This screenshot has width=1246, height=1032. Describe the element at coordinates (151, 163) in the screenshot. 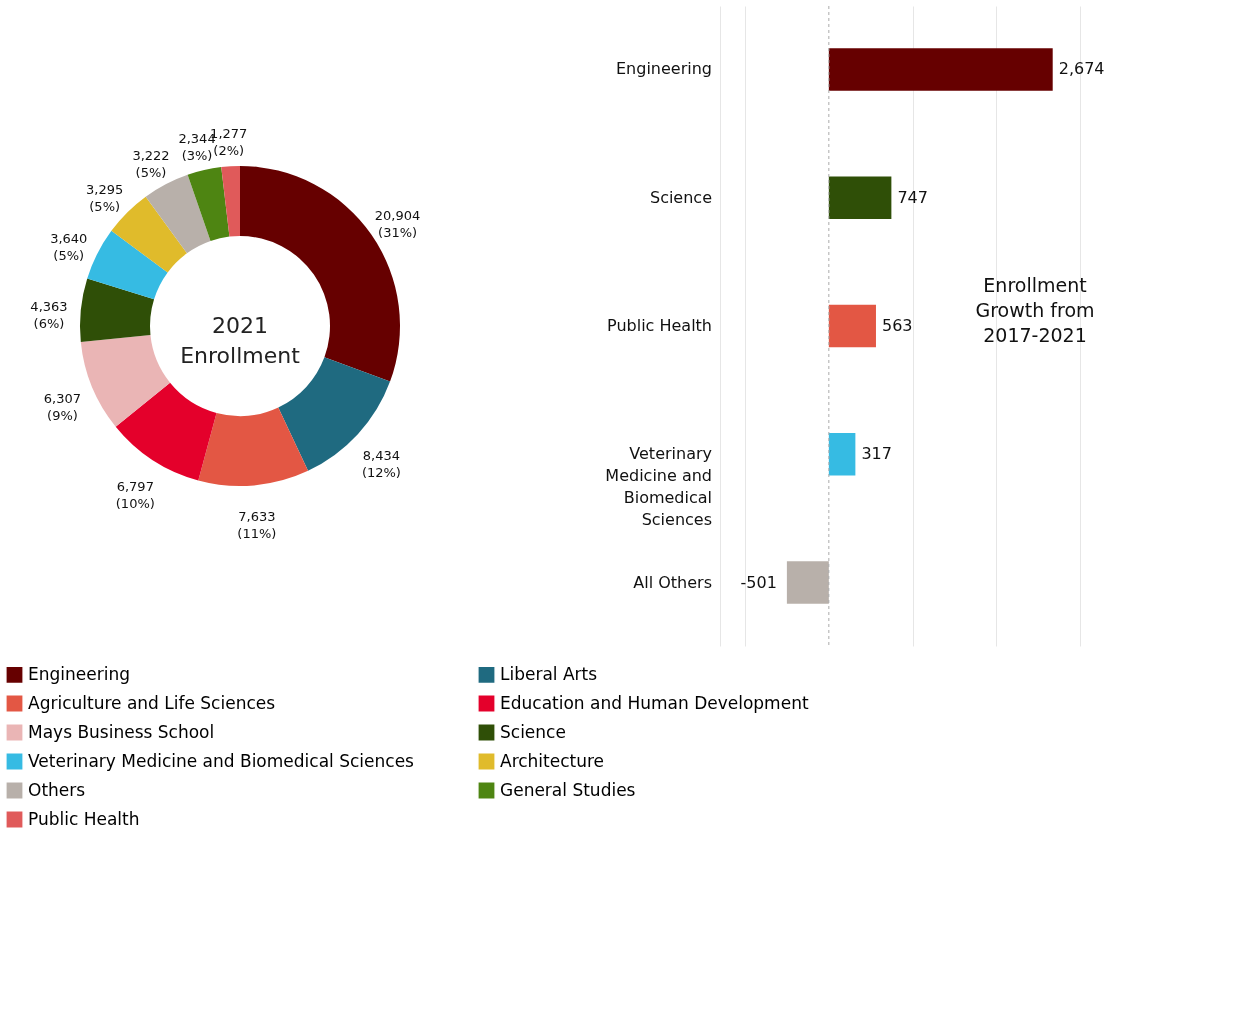

I see `data-label: 3,222 (5%)` at that location.